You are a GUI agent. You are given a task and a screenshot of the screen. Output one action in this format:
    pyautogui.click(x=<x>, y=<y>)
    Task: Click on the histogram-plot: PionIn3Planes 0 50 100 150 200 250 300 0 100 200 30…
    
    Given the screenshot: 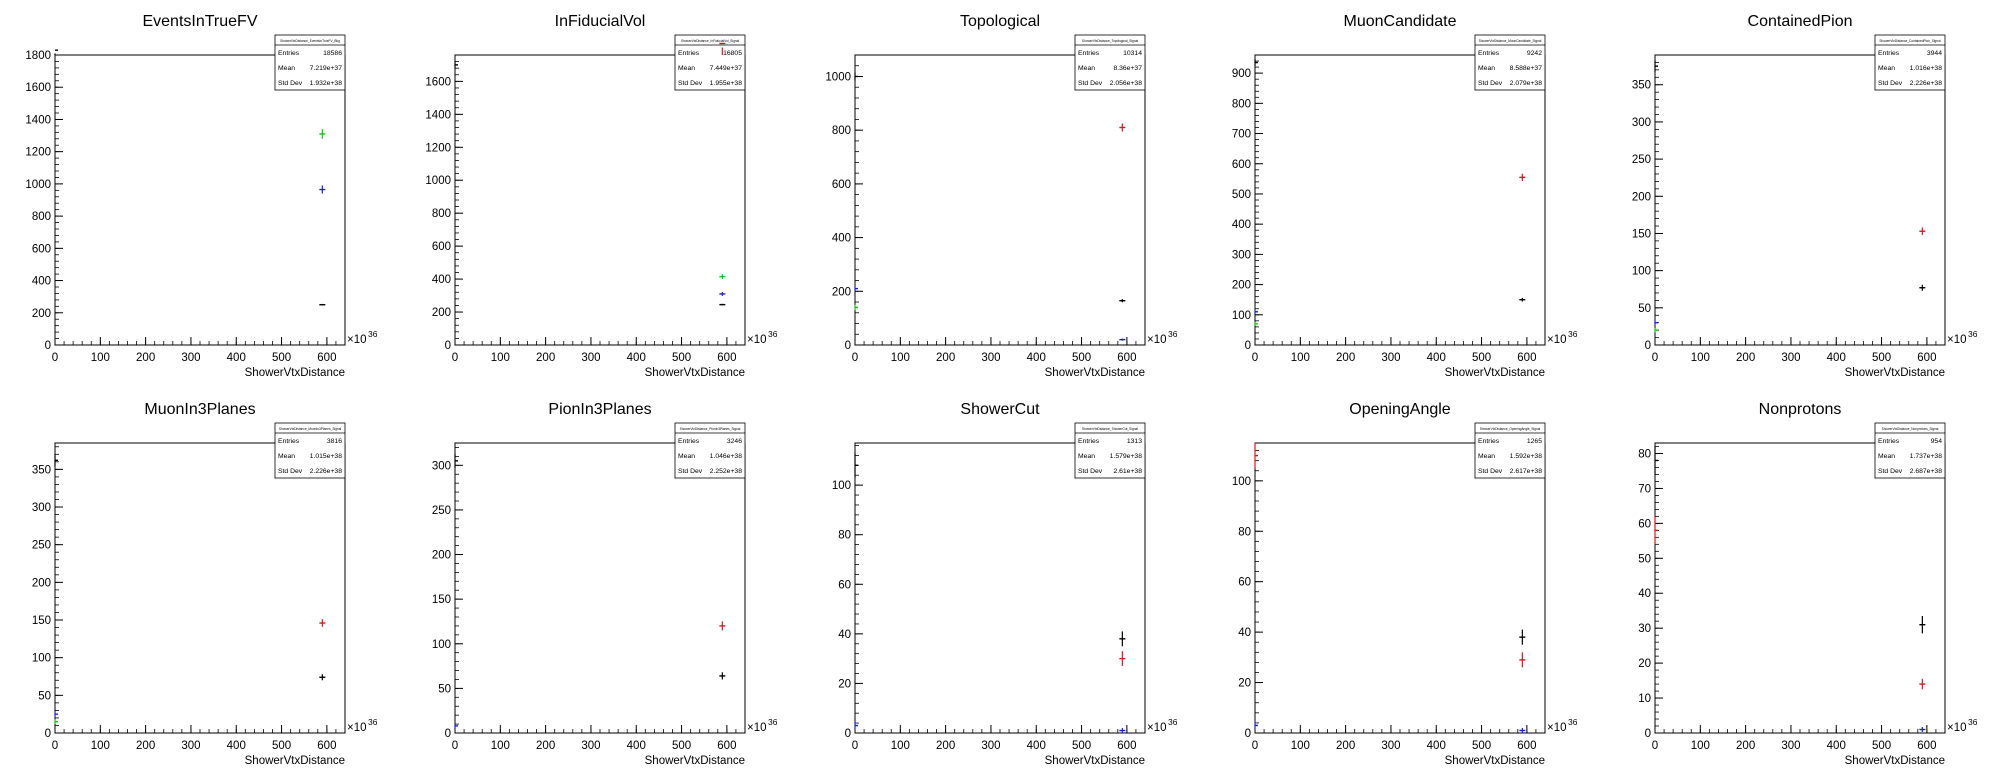 What is the action you would take?
    pyautogui.click(x=605, y=584)
    